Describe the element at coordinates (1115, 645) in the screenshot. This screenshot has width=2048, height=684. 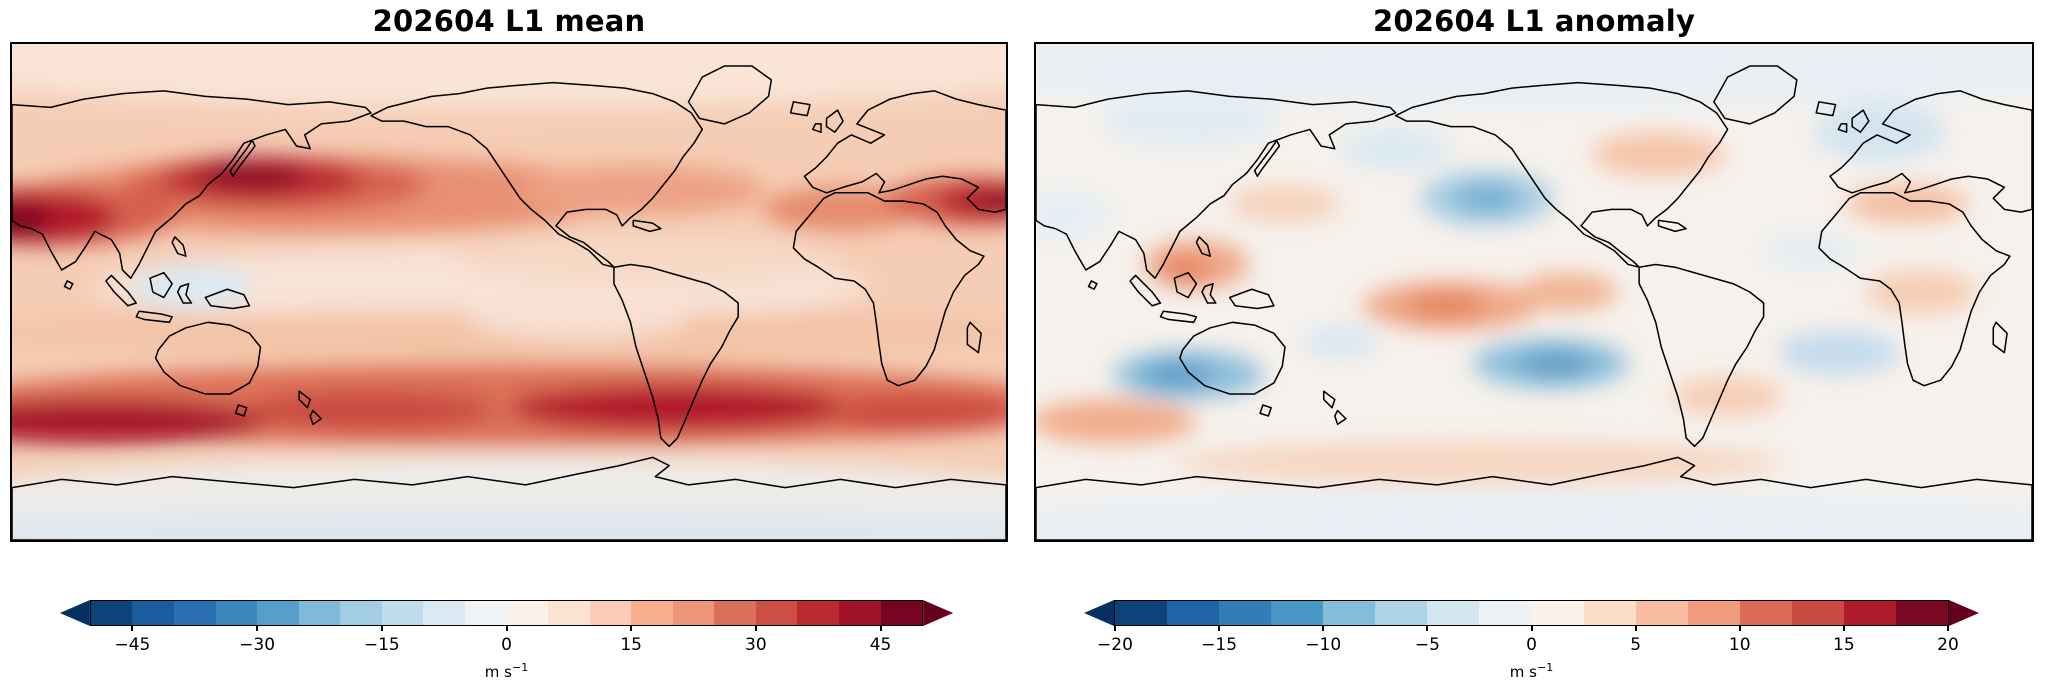
I see `colorbar-tick-label: −20` at that location.